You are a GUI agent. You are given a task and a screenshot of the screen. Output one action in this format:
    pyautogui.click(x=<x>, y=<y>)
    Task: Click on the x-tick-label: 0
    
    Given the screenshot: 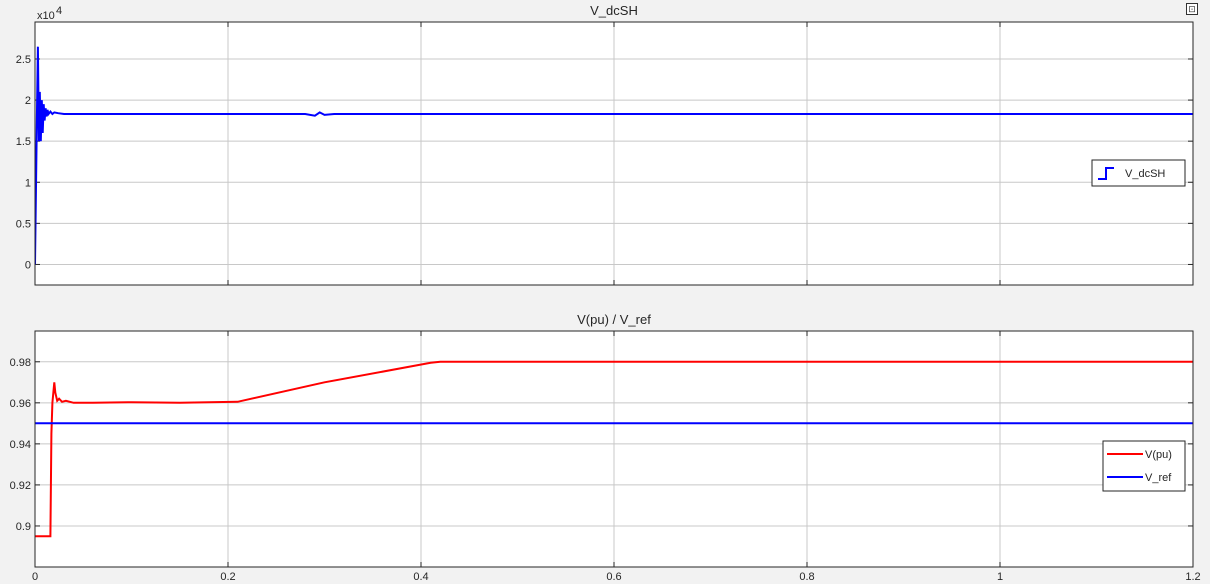 What is the action you would take?
    pyautogui.click(x=35, y=577)
    